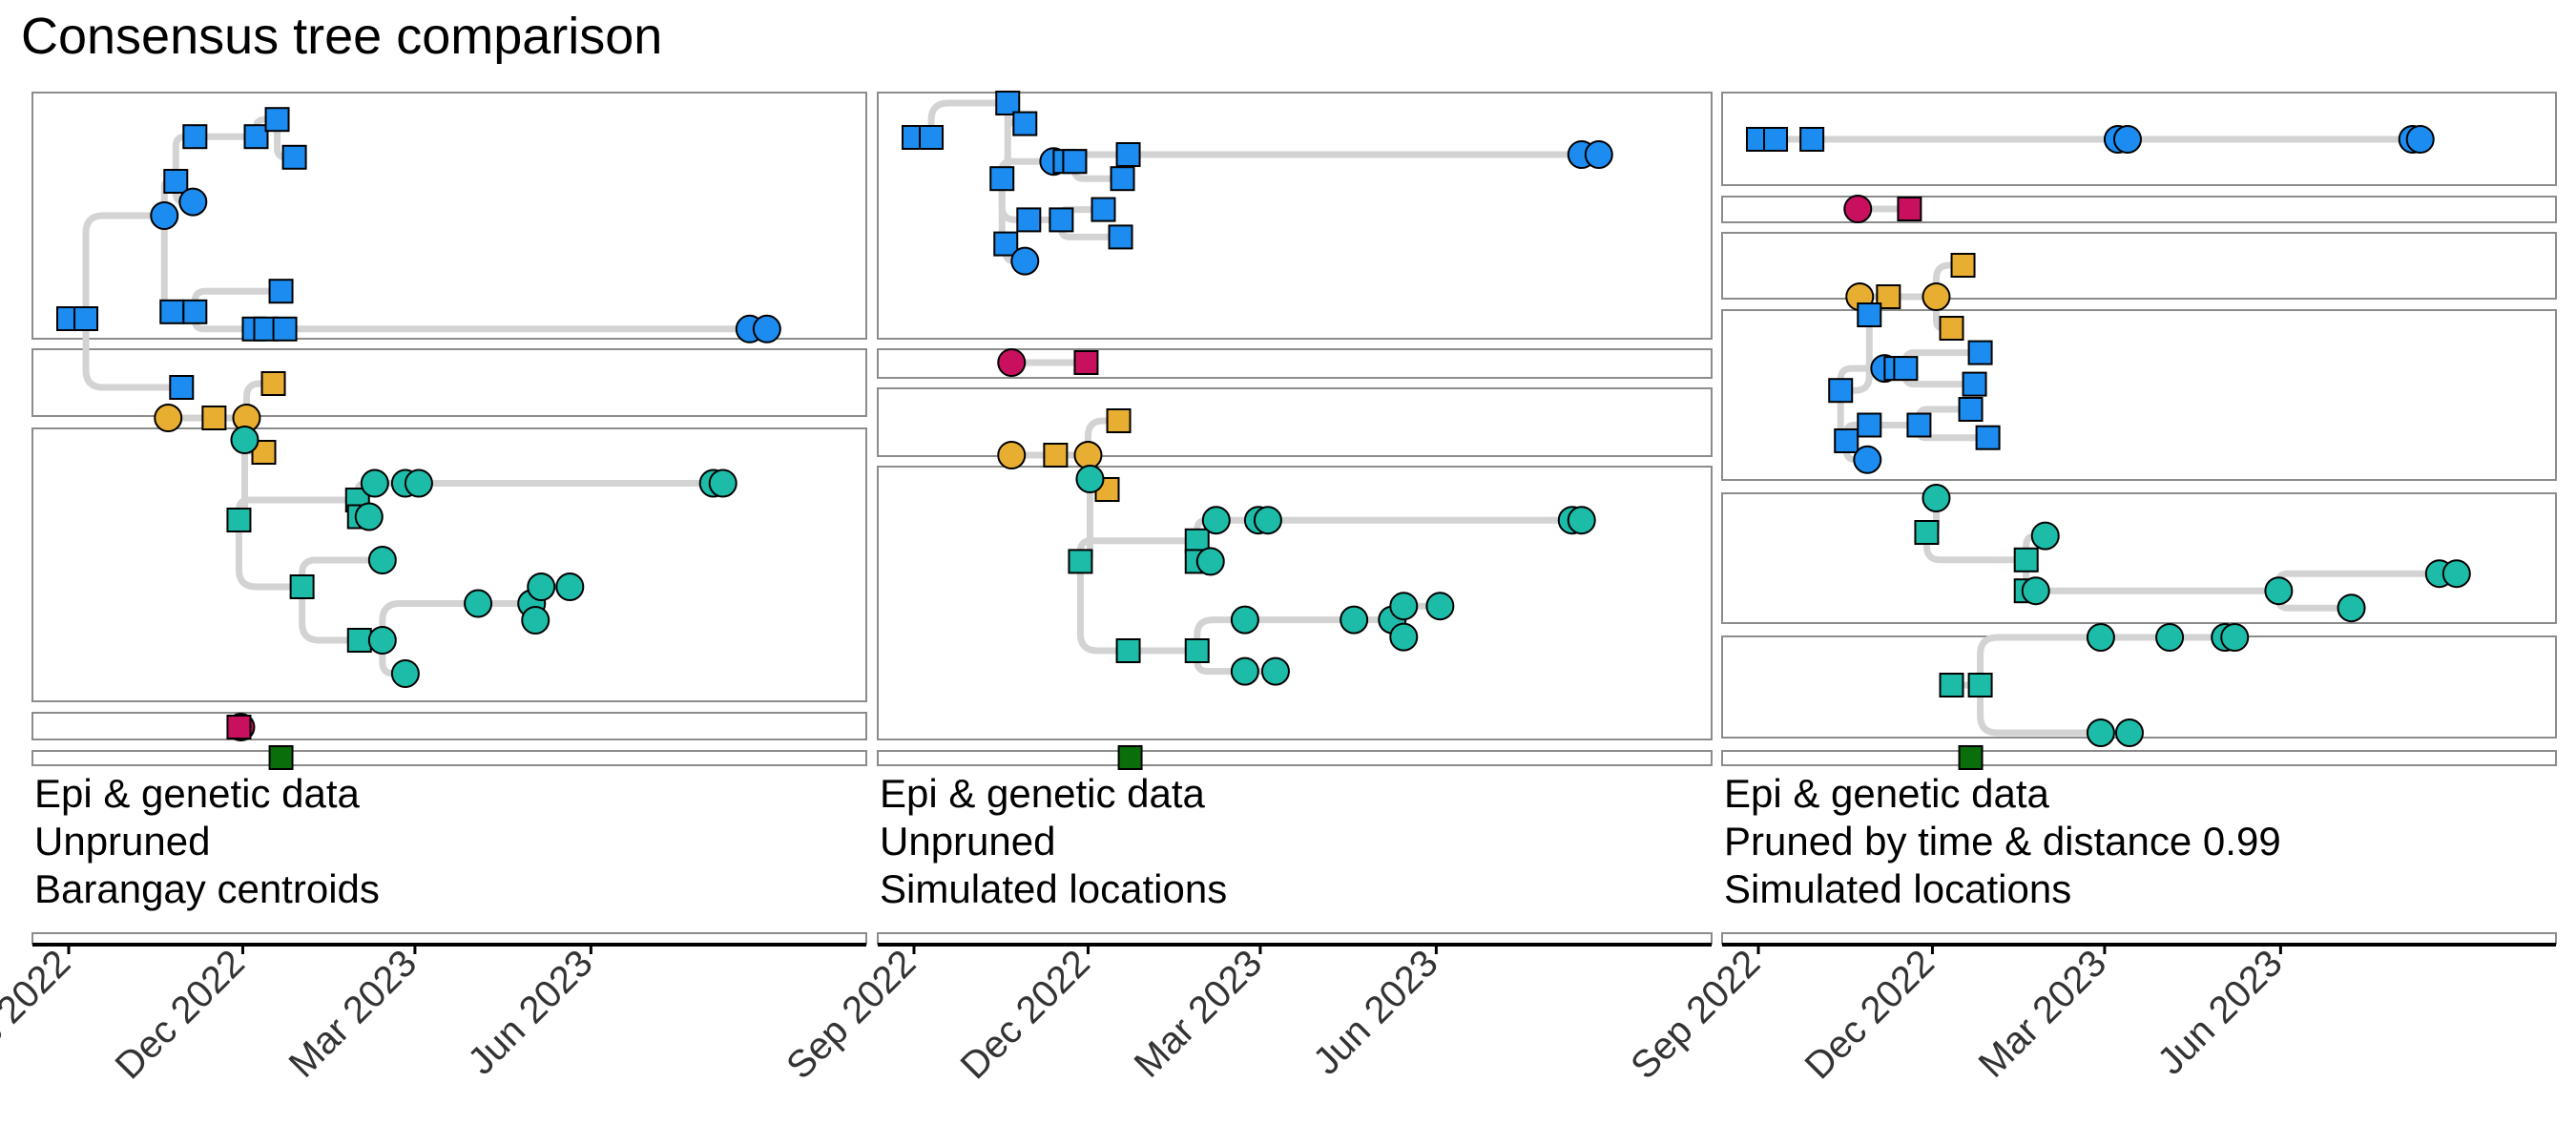  I want to click on cluster-c6, so click(2094, 685).